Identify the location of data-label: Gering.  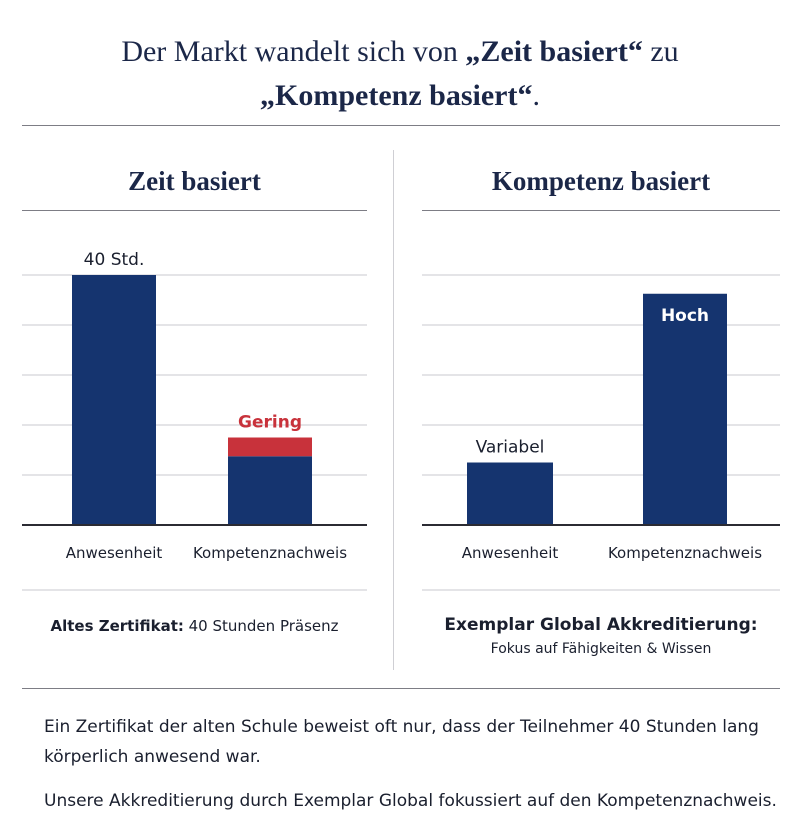
(270, 423).